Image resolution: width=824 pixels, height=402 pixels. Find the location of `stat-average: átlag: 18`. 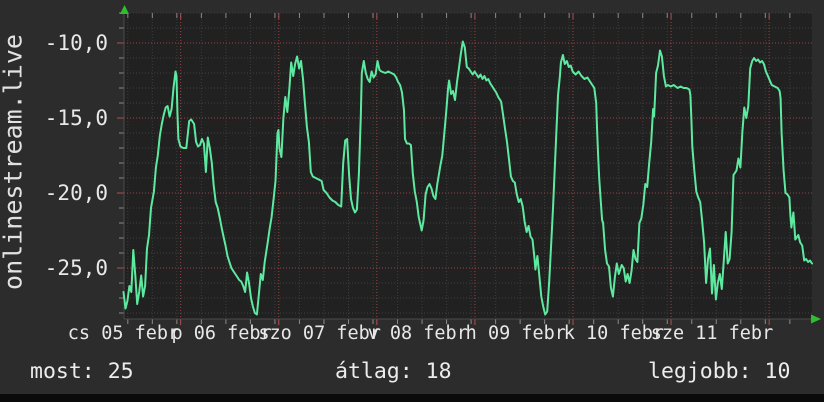

stat-average: átlag: 18 is located at coordinates (393, 371).